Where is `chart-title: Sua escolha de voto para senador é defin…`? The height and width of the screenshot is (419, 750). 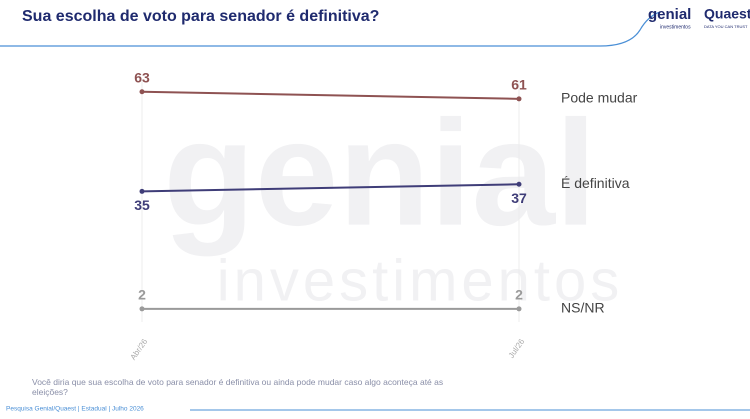 chart-title: Sua escolha de voto para senador é defin… is located at coordinates (200, 16).